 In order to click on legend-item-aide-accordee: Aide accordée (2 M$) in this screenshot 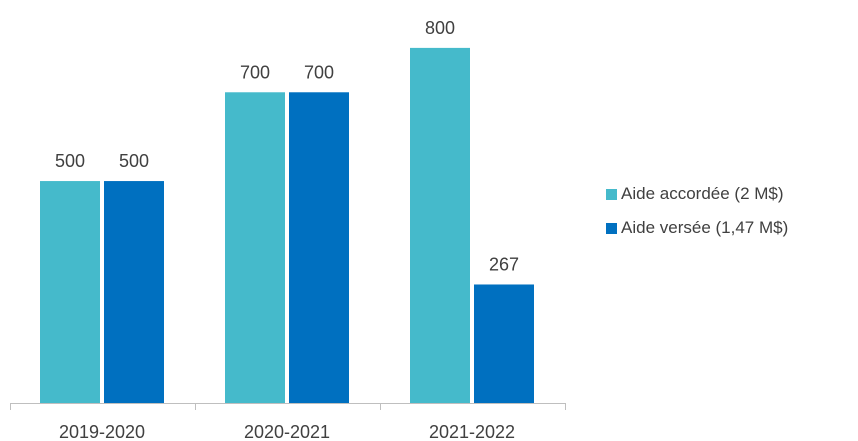, I will do `click(697, 194)`.